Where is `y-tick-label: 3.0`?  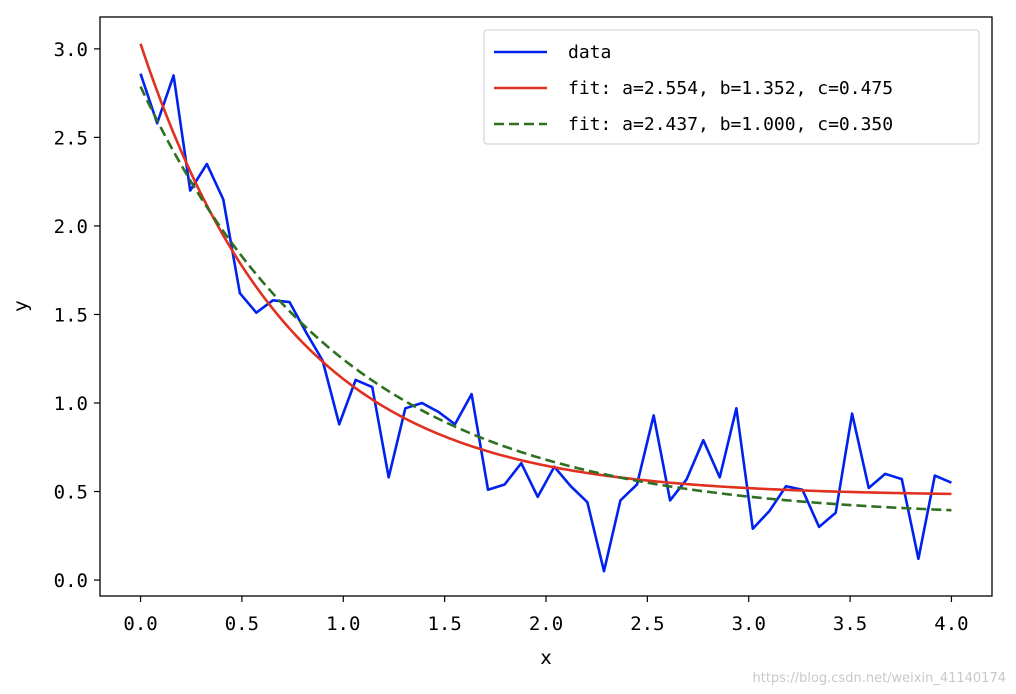
y-tick-label: 3.0 is located at coordinates (71, 50).